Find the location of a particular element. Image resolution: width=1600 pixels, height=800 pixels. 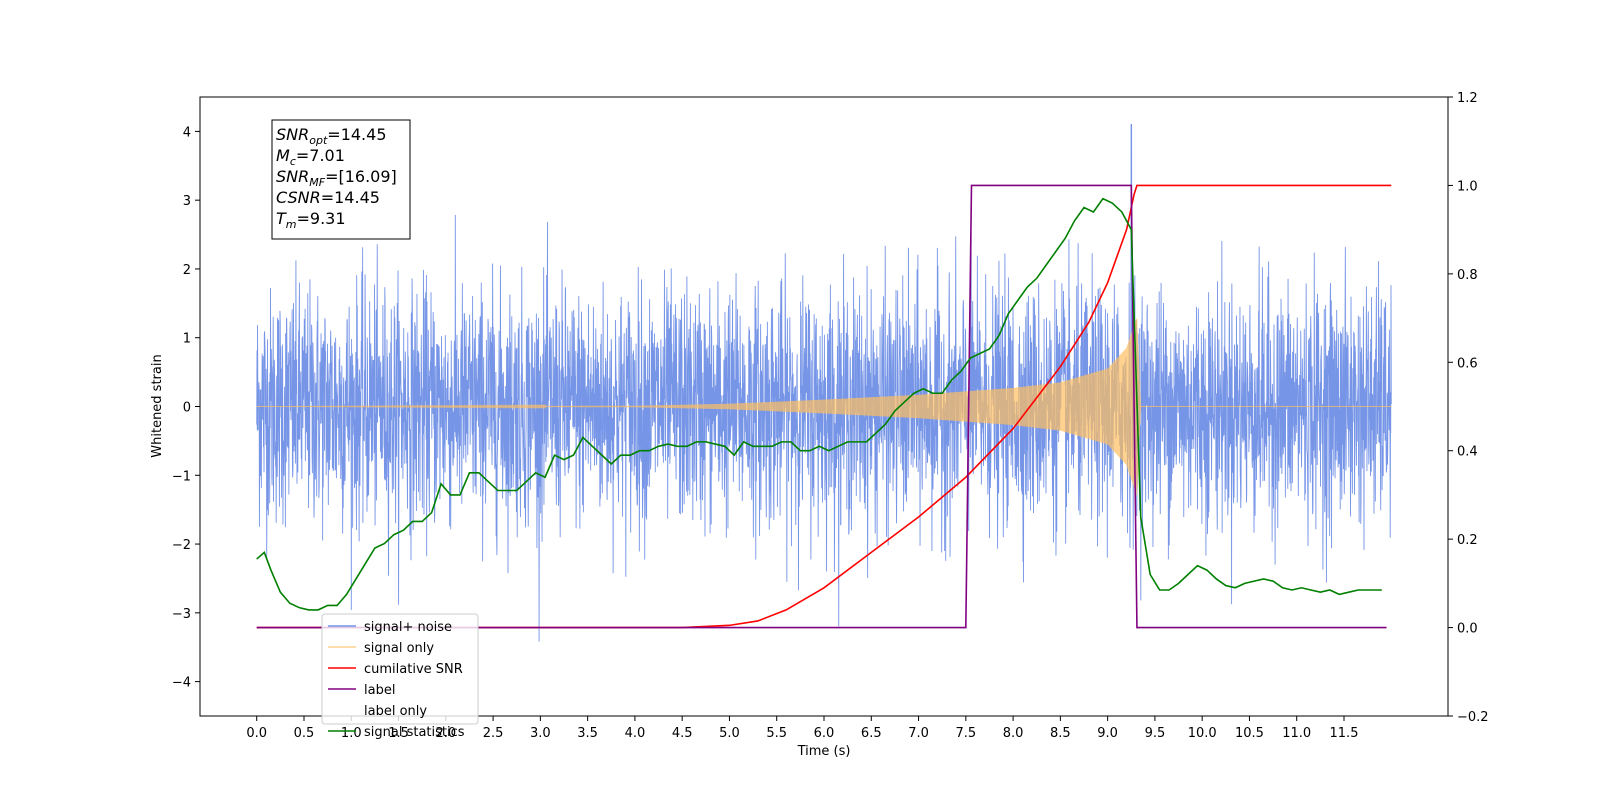

x-tick-label: 11.0 is located at coordinates (1296, 733).